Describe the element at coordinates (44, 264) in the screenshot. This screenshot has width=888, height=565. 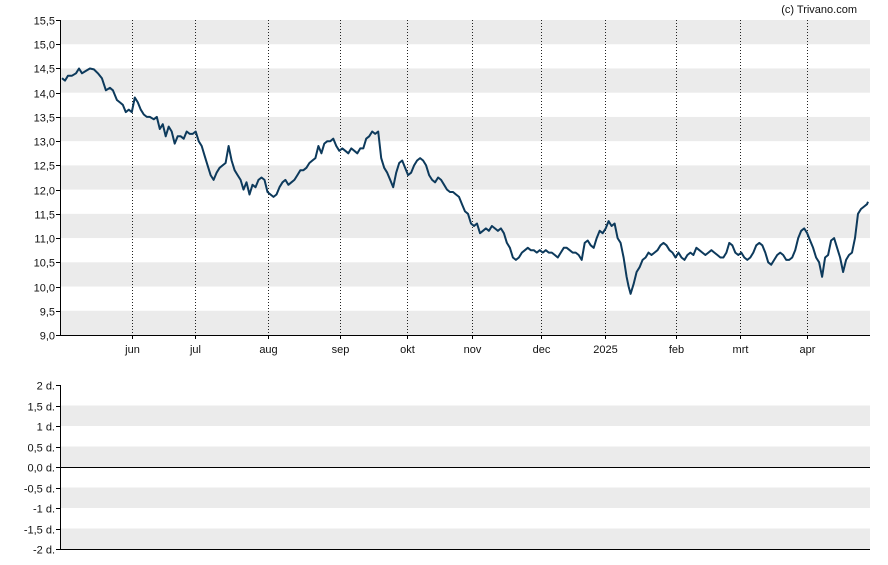
I see `y-tick-label: 10,5` at that location.